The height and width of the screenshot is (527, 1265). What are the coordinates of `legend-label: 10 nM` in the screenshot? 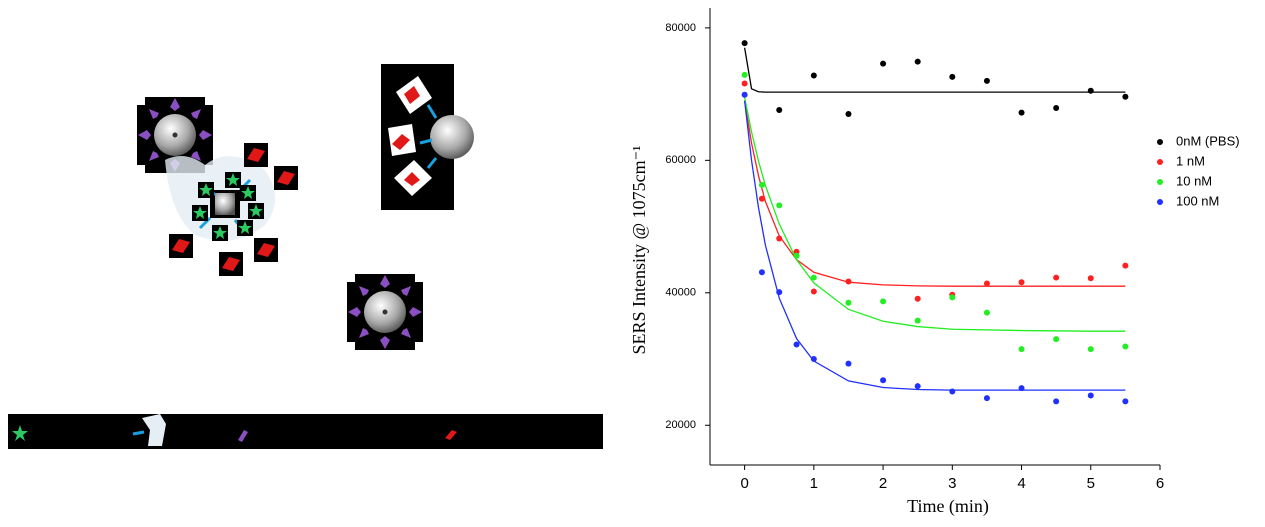 It's located at (1194, 180).